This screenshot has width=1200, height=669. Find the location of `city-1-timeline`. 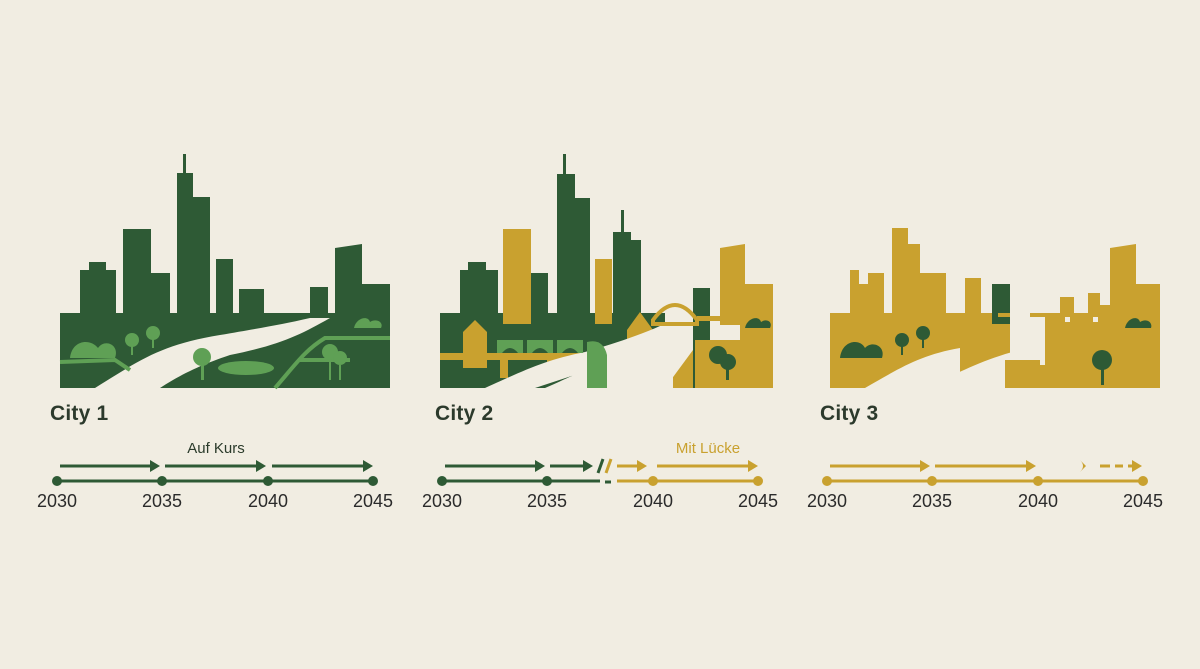

city-1-timeline is located at coordinates (215, 473).